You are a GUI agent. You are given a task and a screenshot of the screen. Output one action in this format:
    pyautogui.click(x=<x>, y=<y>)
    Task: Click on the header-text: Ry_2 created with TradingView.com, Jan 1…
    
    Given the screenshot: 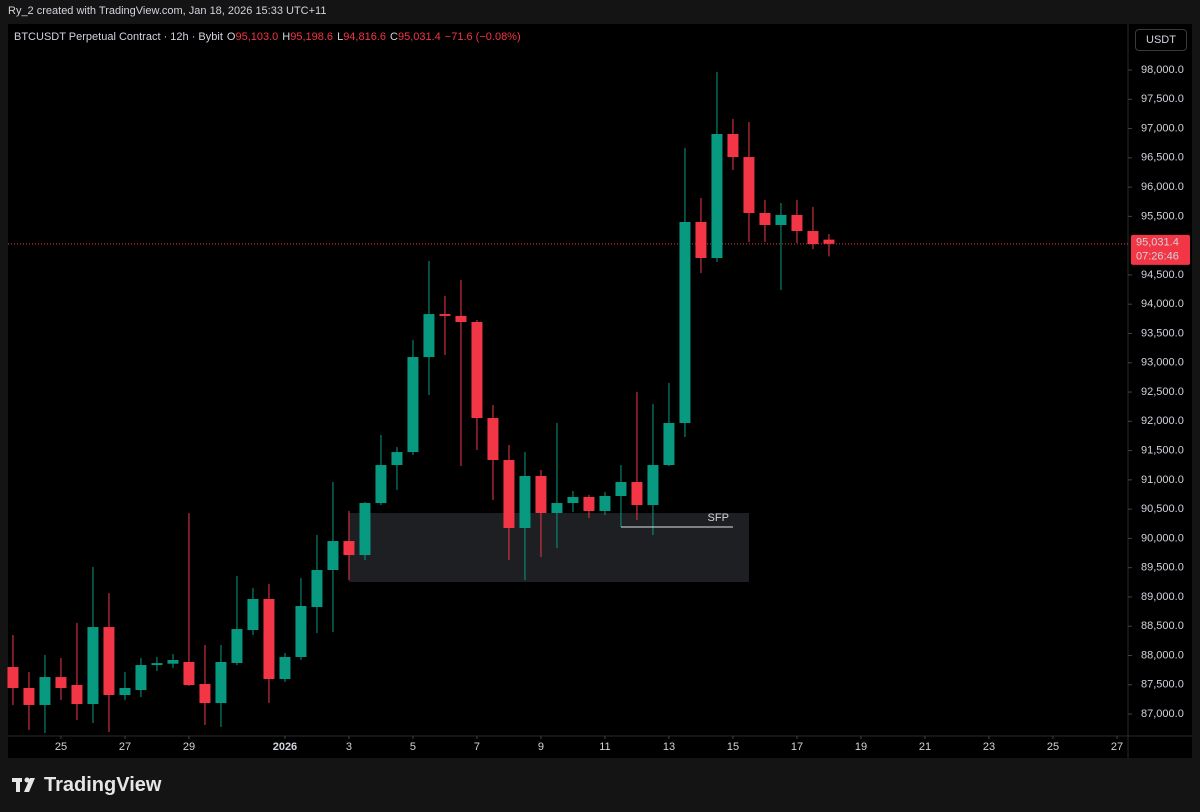 What is the action you would take?
    pyautogui.click(x=167, y=11)
    